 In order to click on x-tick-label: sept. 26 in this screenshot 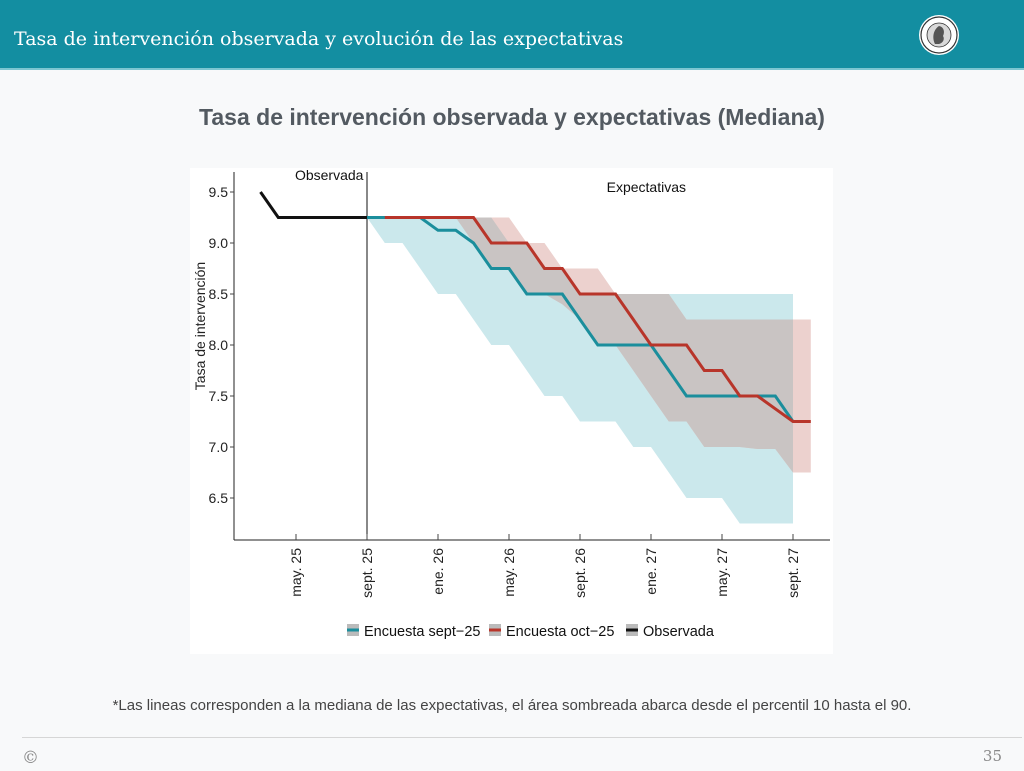, I will do `click(580, 573)`.